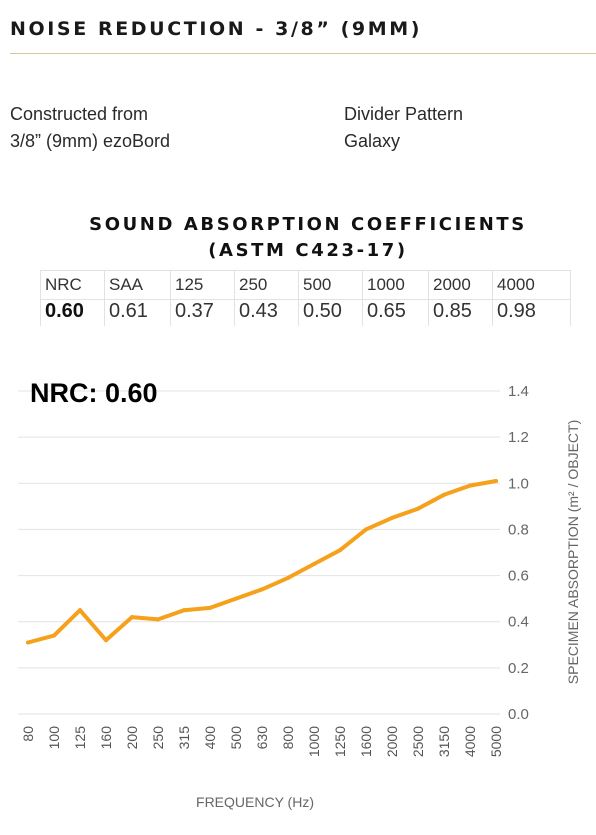 This screenshot has height=835, width=596. What do you see at coordinates (216, 29) in the screenshot?
I see `page-title: NOISE REDUCTION - 3/8” (9MM)` at bounding box center [216, 29].